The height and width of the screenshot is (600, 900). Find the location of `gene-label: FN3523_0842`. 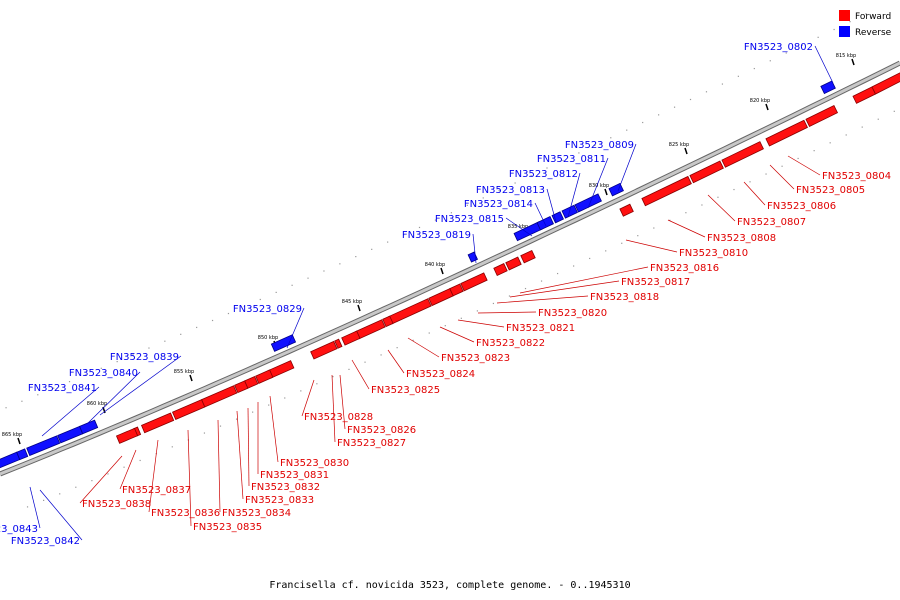

gene-label: FN3523_0842 is located at coordinates (45, 541).